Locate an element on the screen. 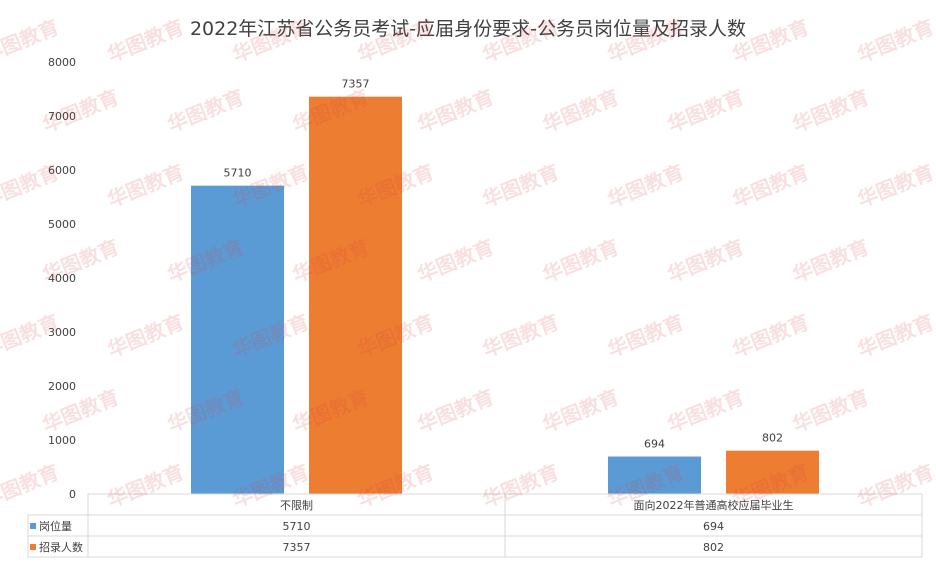 The image size is (936, 563). y-tick-label: 0 is located at coordinates (72, 494).